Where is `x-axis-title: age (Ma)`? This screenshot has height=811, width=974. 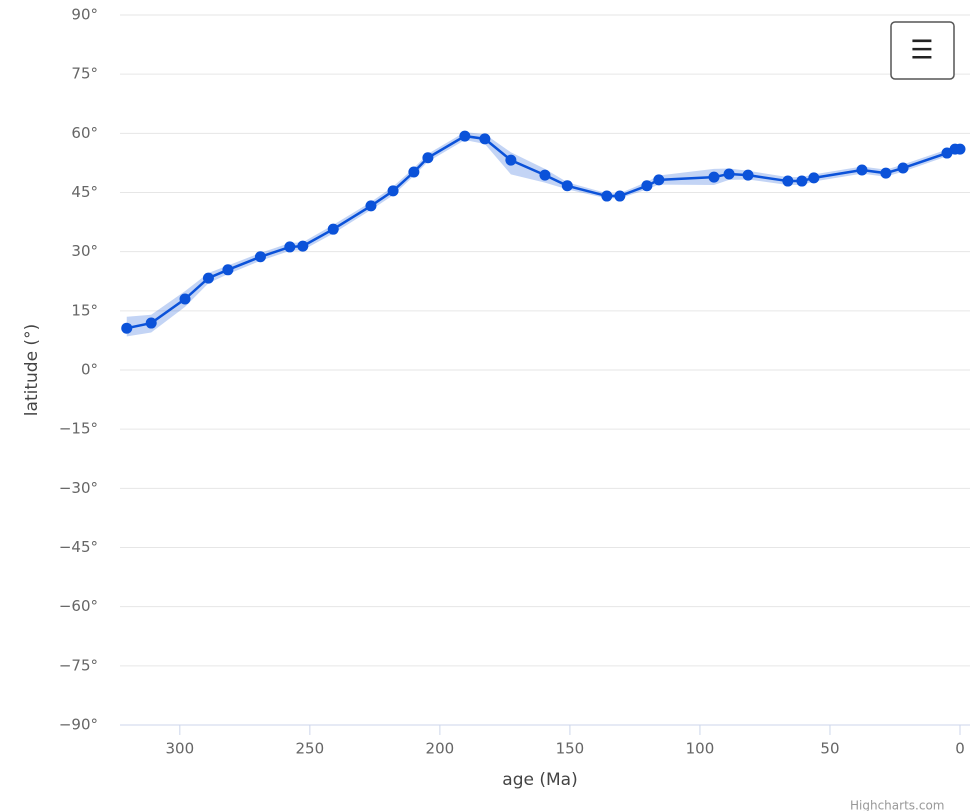 x-axis-title: age (Ma) is located at coordinates (539, 780).